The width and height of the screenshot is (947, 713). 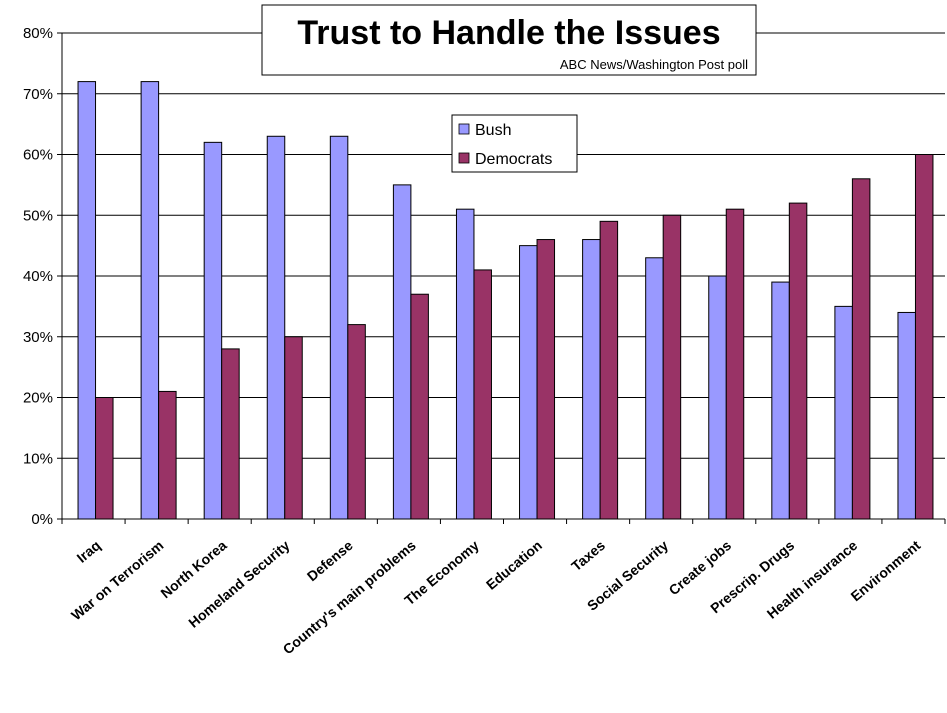 I want to click on x-tick-label: Education, so click(x=514, y=565).